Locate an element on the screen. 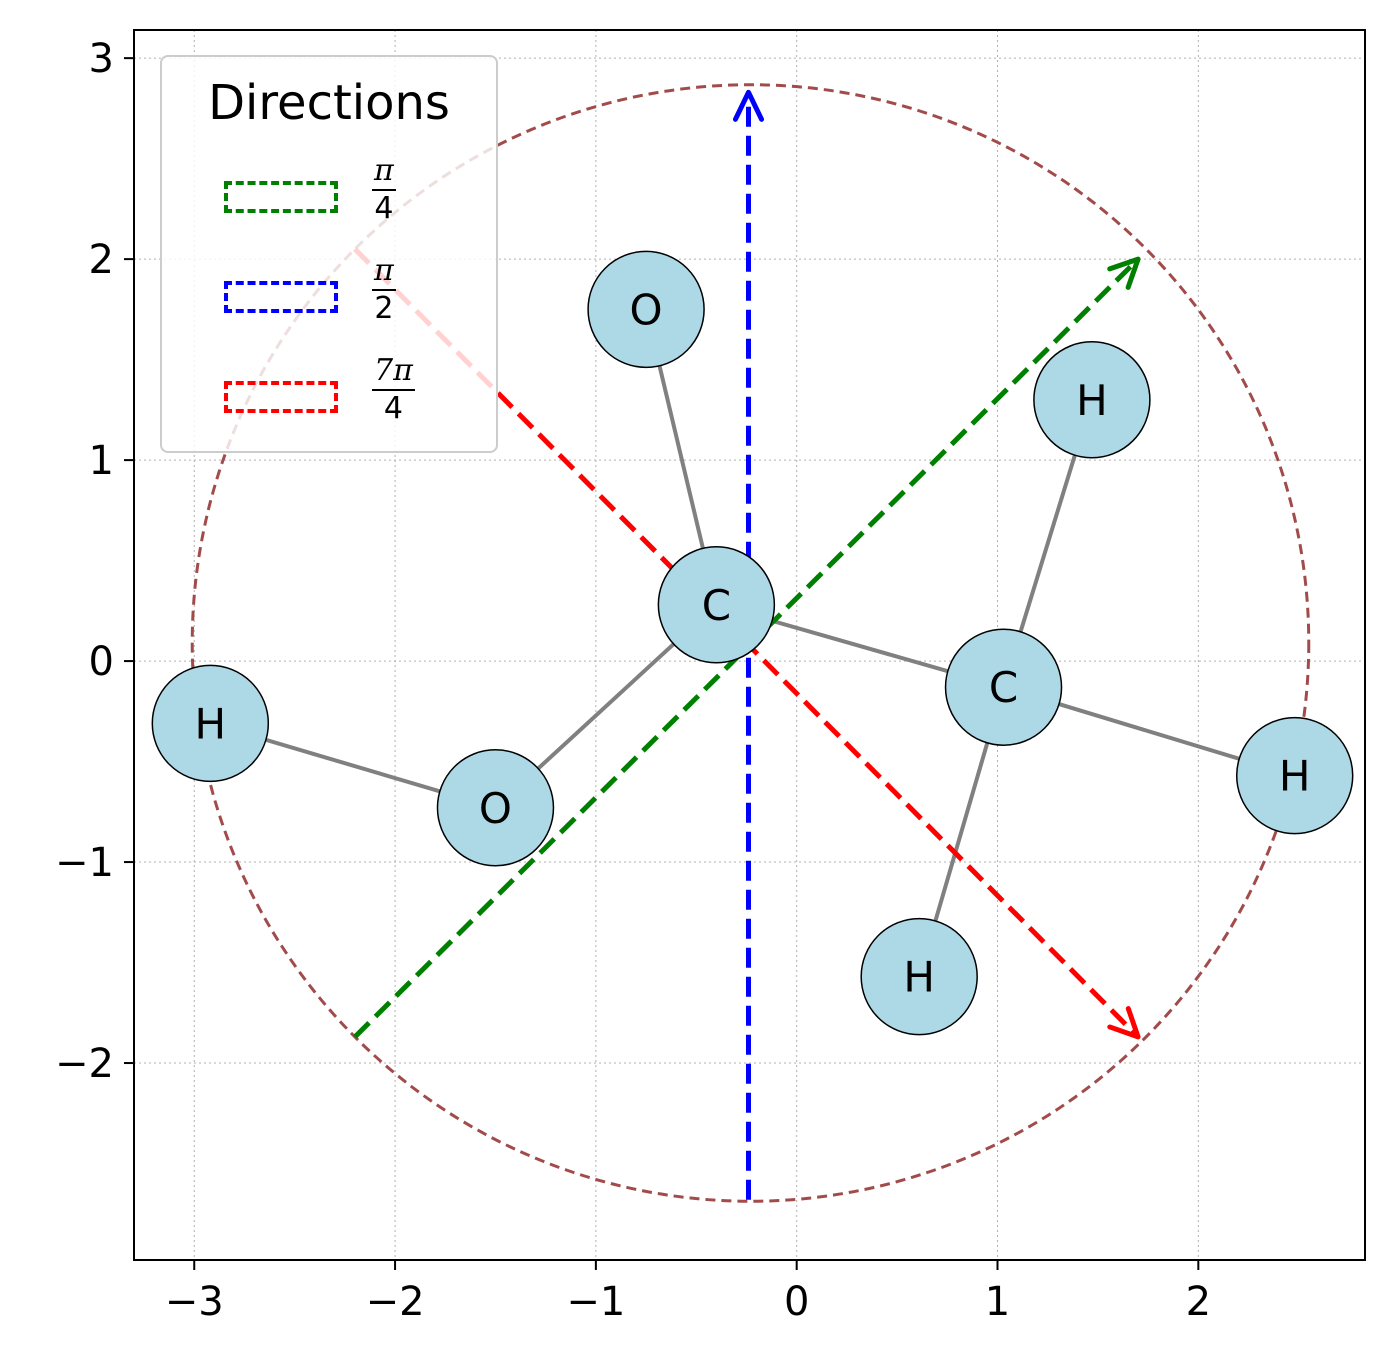 The width and height of the screenshot is (1393, 1367). legend-label-7pi-over-4: 7π 4 is located at coordinates (393, 389).